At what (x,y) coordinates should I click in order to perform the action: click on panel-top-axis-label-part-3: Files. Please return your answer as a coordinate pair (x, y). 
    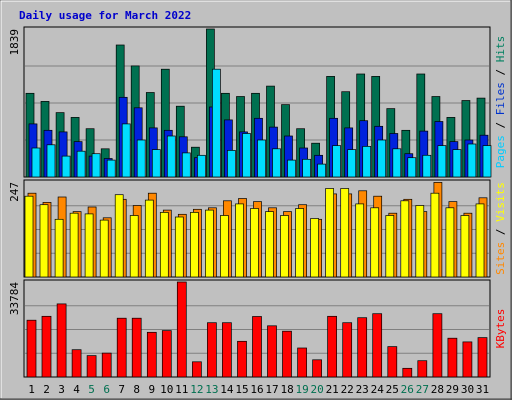
    Looking at the image, I should click on (500, 98).